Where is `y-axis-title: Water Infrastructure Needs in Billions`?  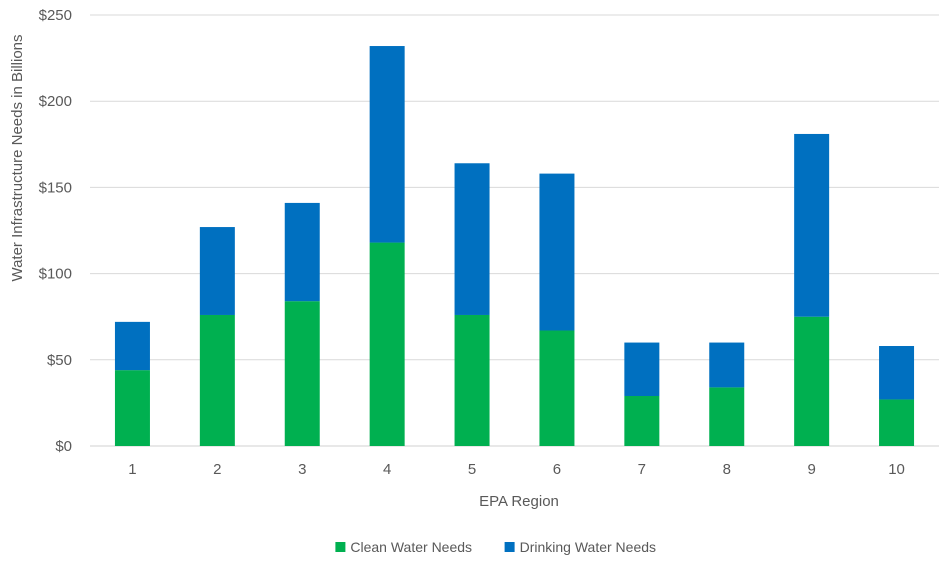
y-axis-title: Water Infrastructure Needs in Billions is located at coordinates (17, 157).